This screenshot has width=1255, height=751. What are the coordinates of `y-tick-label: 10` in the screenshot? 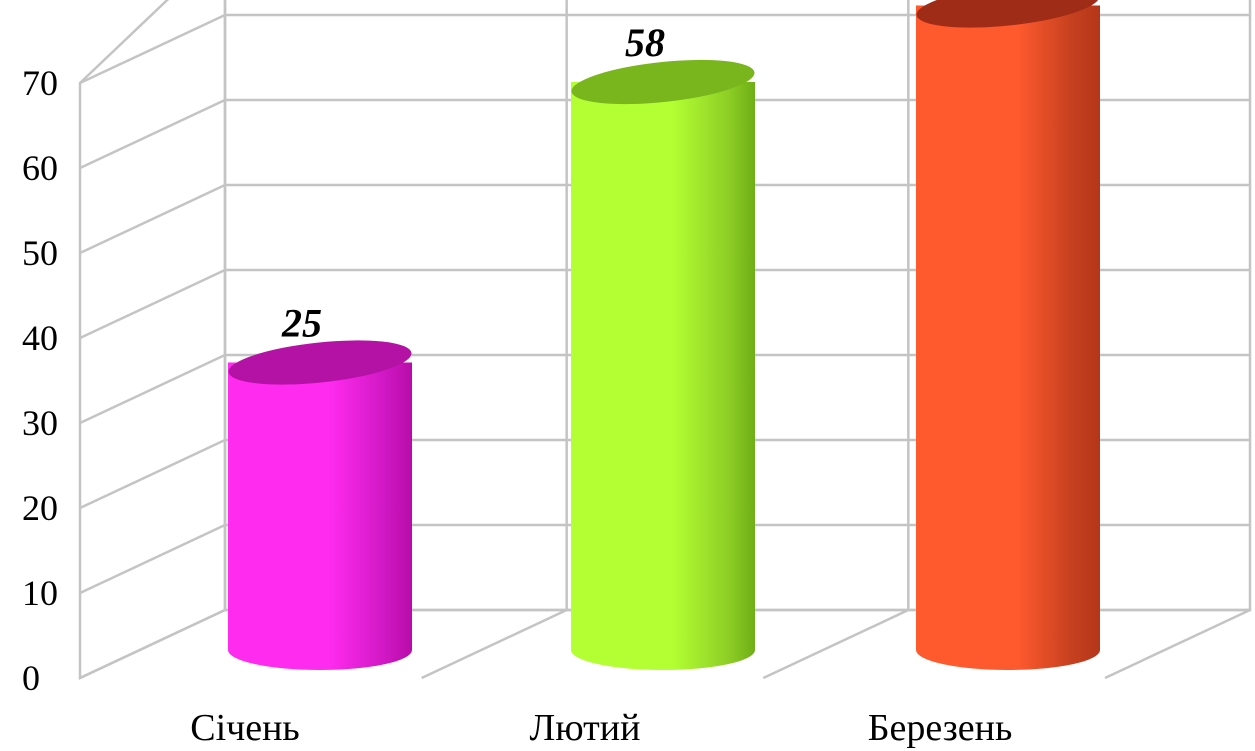 It's located at (40, 593).